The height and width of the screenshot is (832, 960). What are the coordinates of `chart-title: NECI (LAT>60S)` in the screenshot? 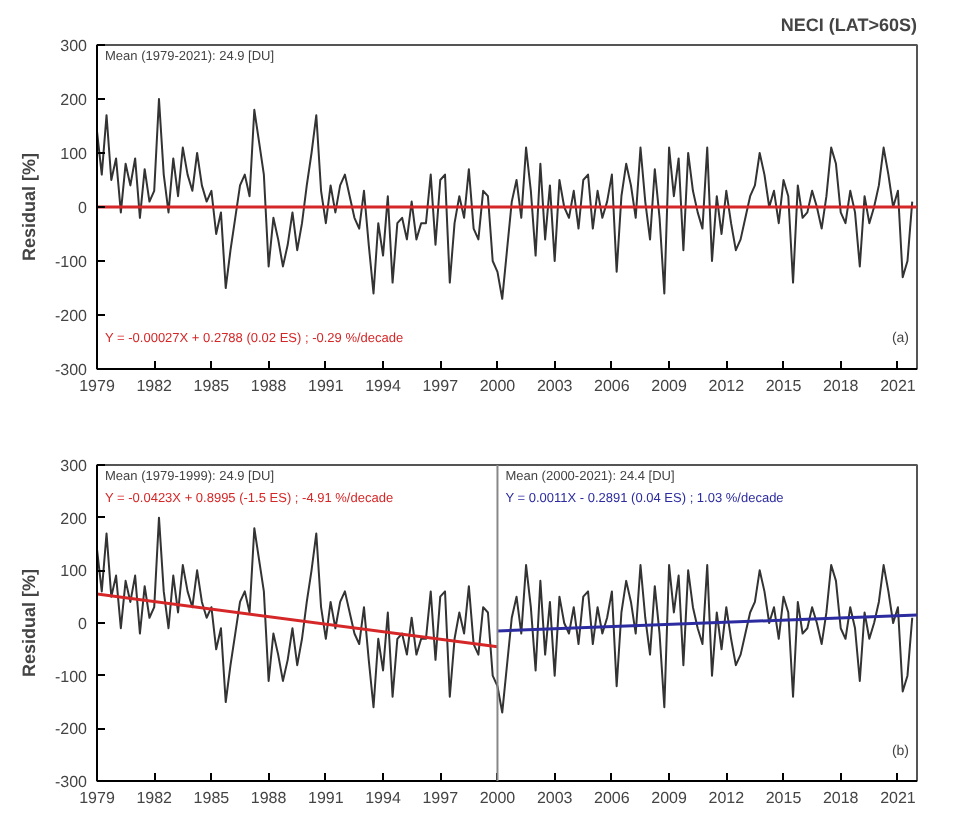 It's located at (849, 25).